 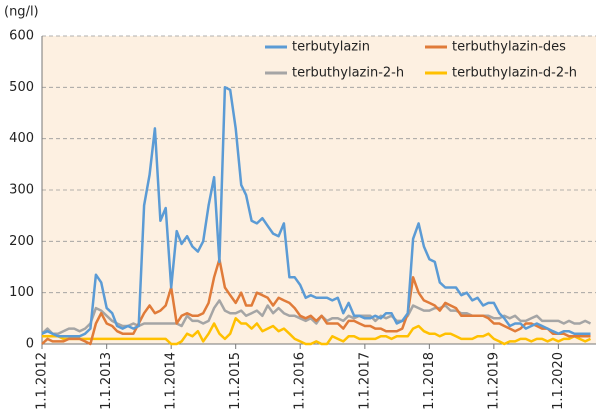 What do you see at coordinates (21, 292) in the screenshot?
I see `y-tick-label: 100` at bounding box center [21, 292].